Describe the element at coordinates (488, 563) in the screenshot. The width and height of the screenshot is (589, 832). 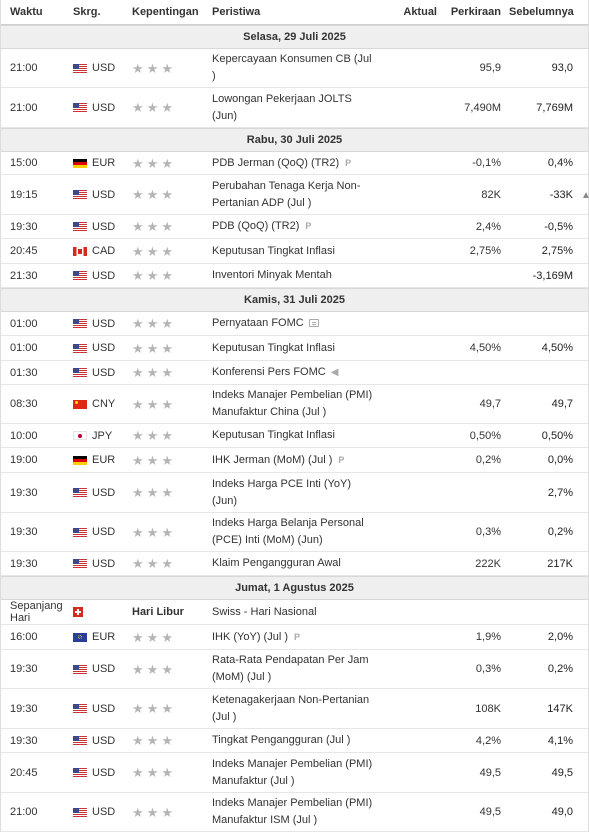
I see `event-forecast: 222K` at that location.